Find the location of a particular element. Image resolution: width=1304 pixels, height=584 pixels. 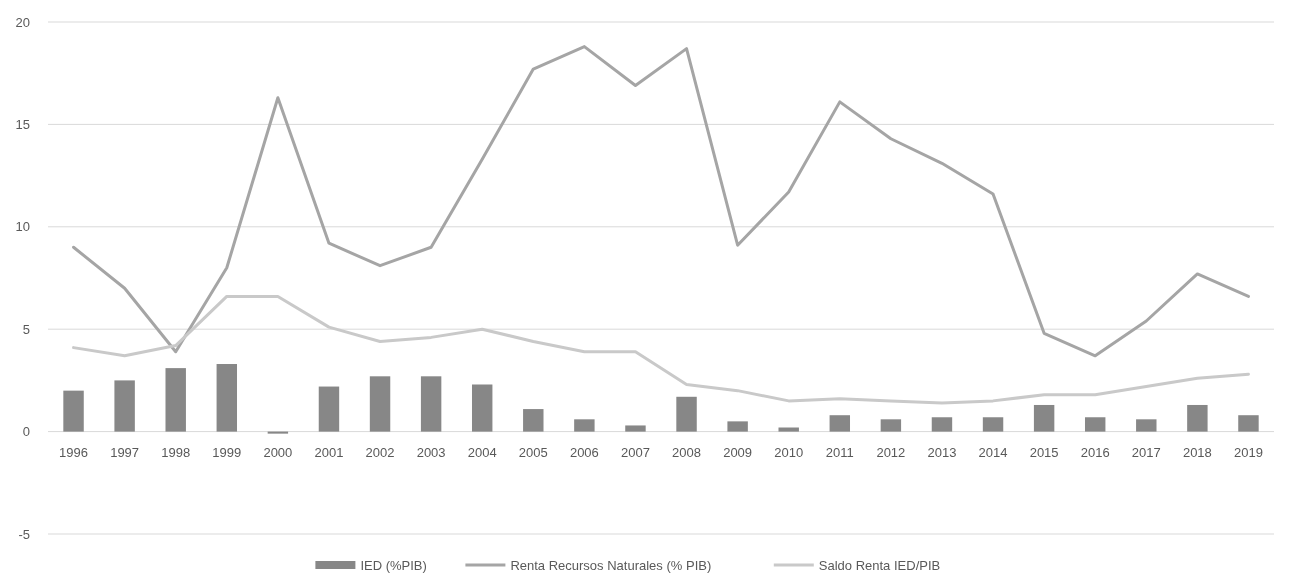

x-tick-label: 2002 is located at coordinates (380, 452).